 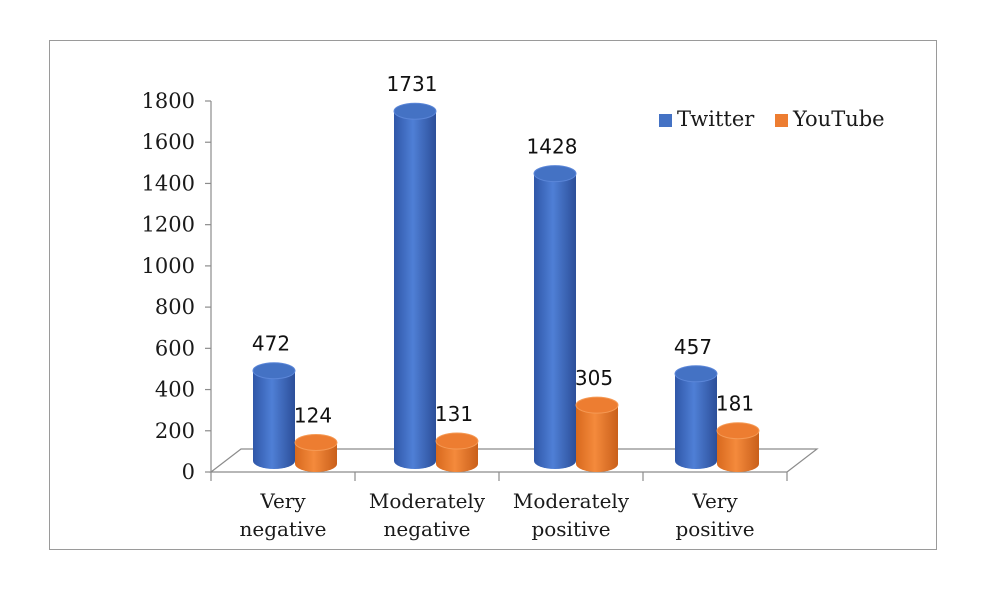 What do you see at coordinates (177, 286) in the screenshot?
I see `y-axis: 0 200 400 600 800 1000 1200 1400 1600 1800` at bounding box center [177, 286].